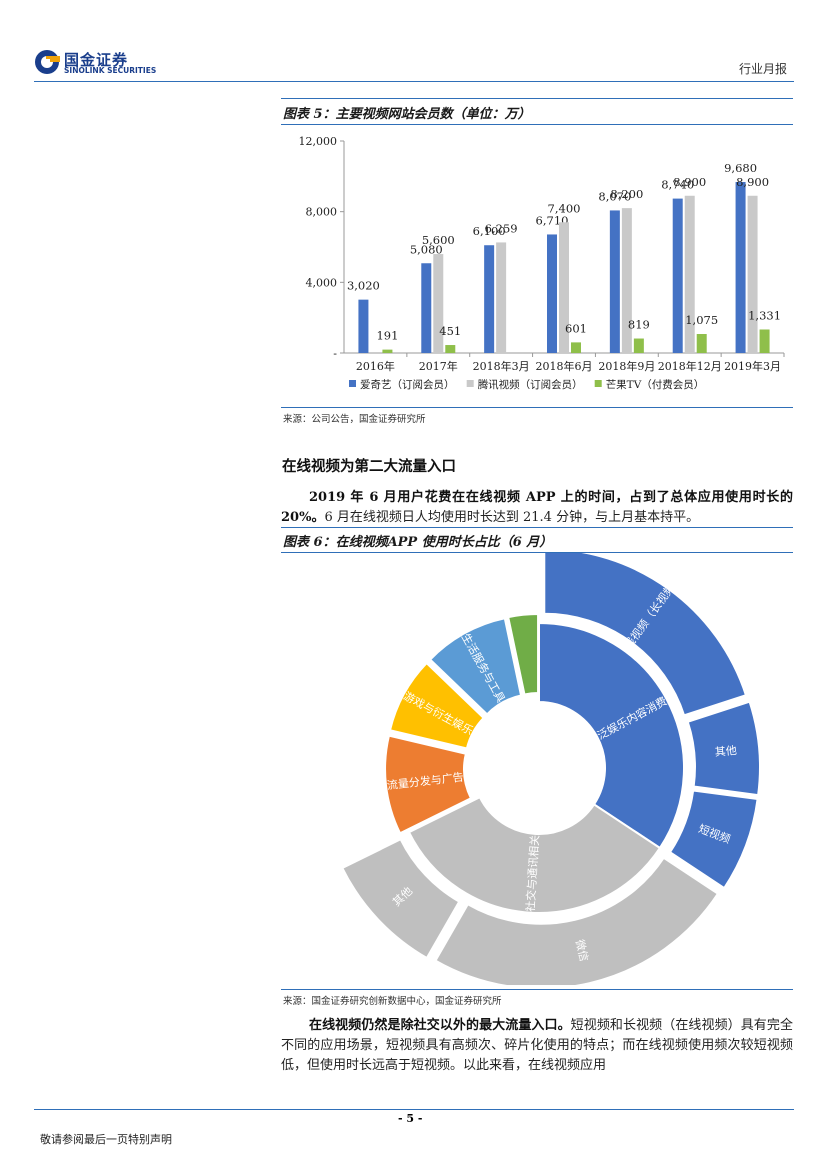 Image resolution: width=827 pixels, height=1170 pixels. I want to click on figure5-top-rule, so click(537, 98).